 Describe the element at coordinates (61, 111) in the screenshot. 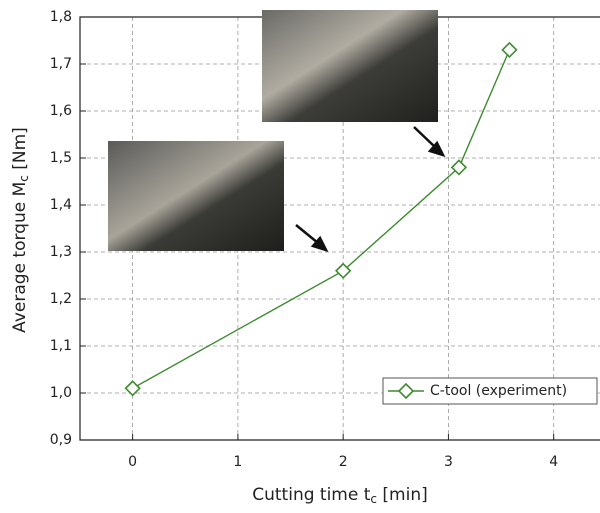

I see `y-tick-label: 1,6` at that location.